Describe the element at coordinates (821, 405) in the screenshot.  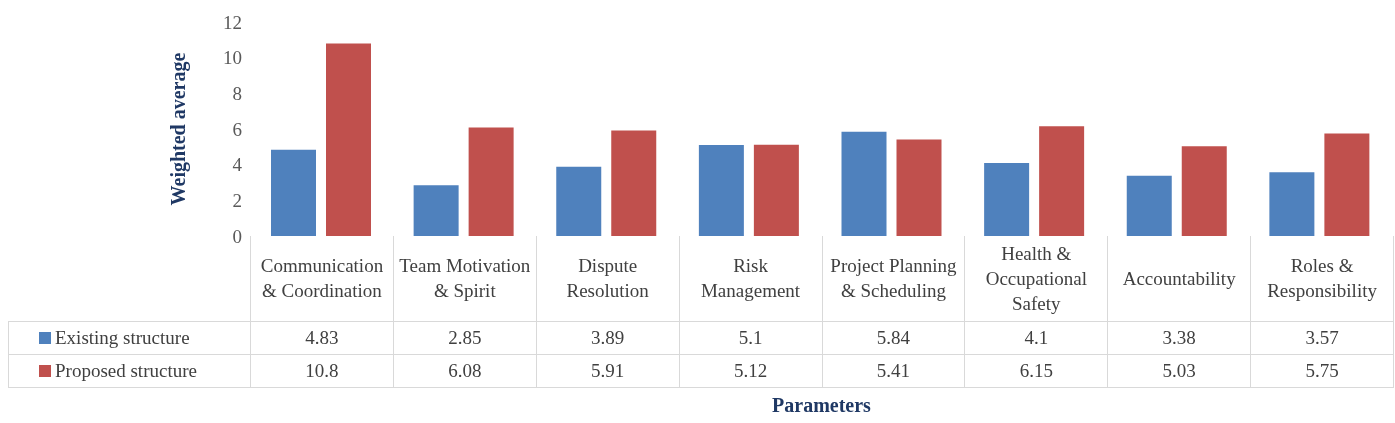
I see `x-axis-title: Parameters` at that location.